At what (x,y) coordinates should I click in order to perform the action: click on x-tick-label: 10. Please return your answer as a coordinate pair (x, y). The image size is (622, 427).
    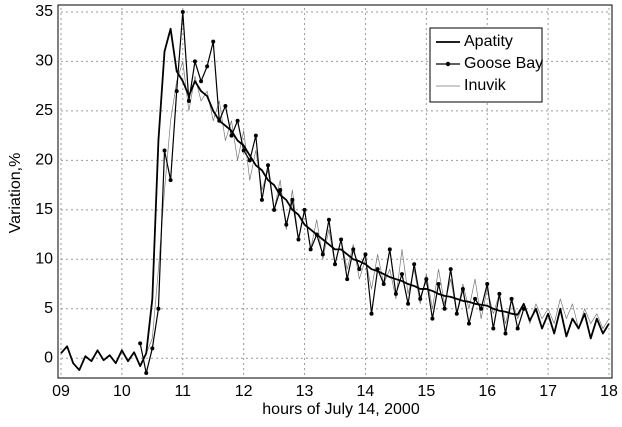
    Looking at the image, I should click on (122, 391).